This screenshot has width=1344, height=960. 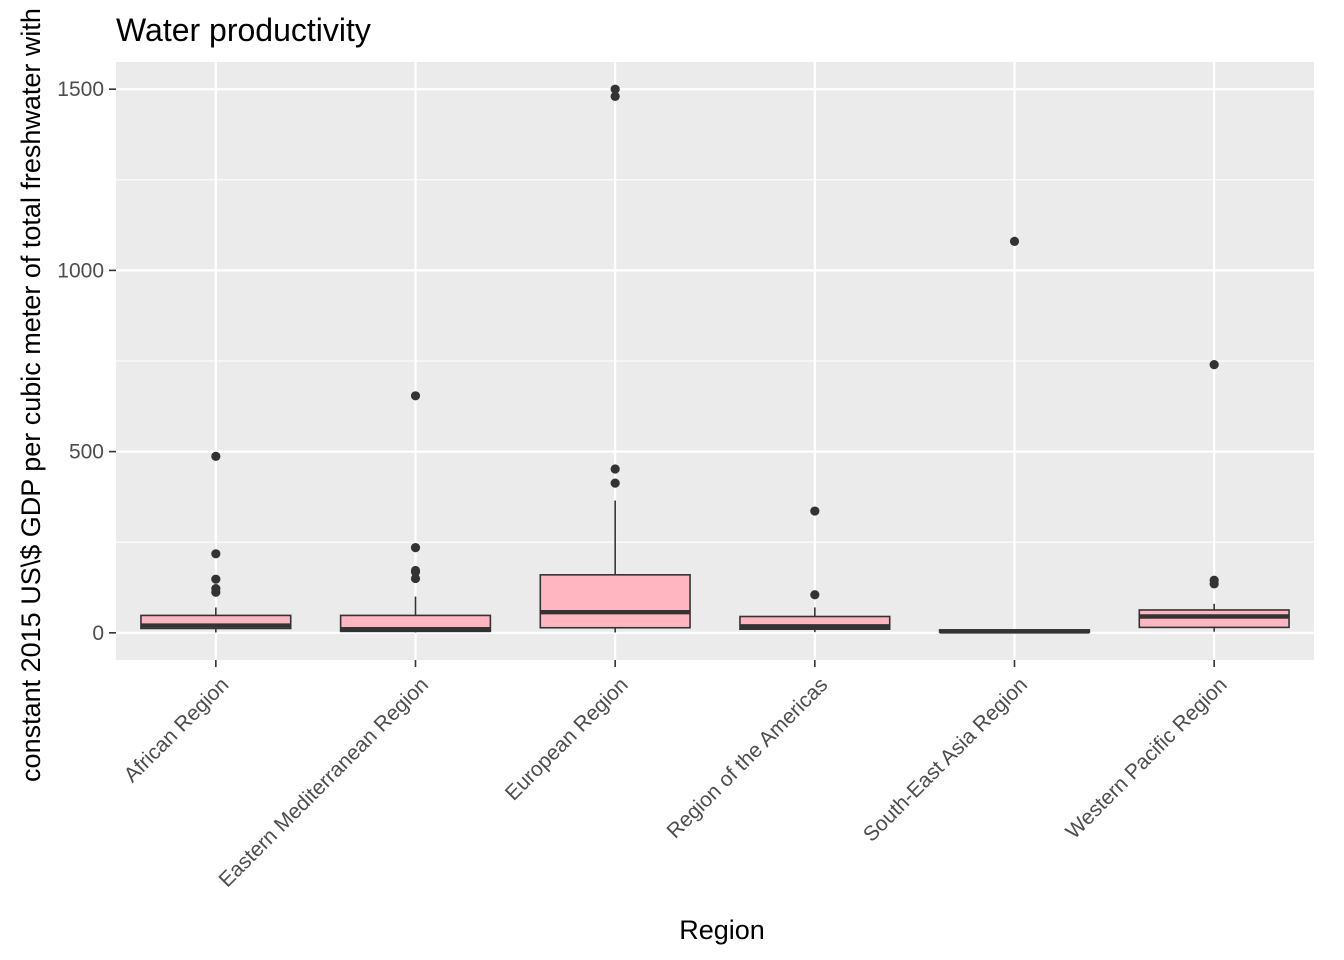 I want to click on box-iqr, so click(x=615, y=601).